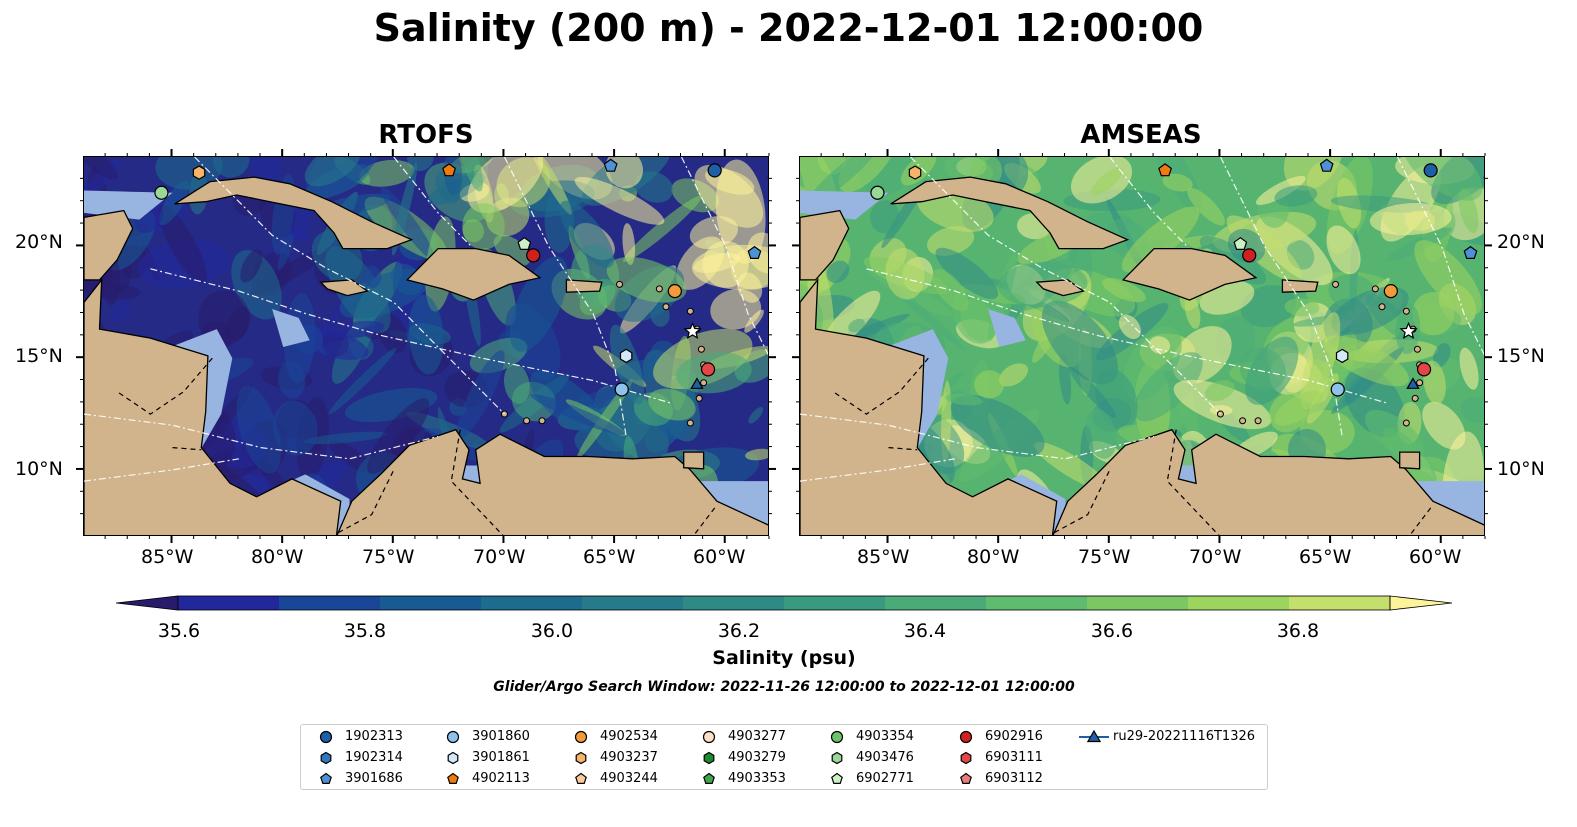 The image size is (1577, 827). I want to click on shallow-shelf, so click(1007, 328).